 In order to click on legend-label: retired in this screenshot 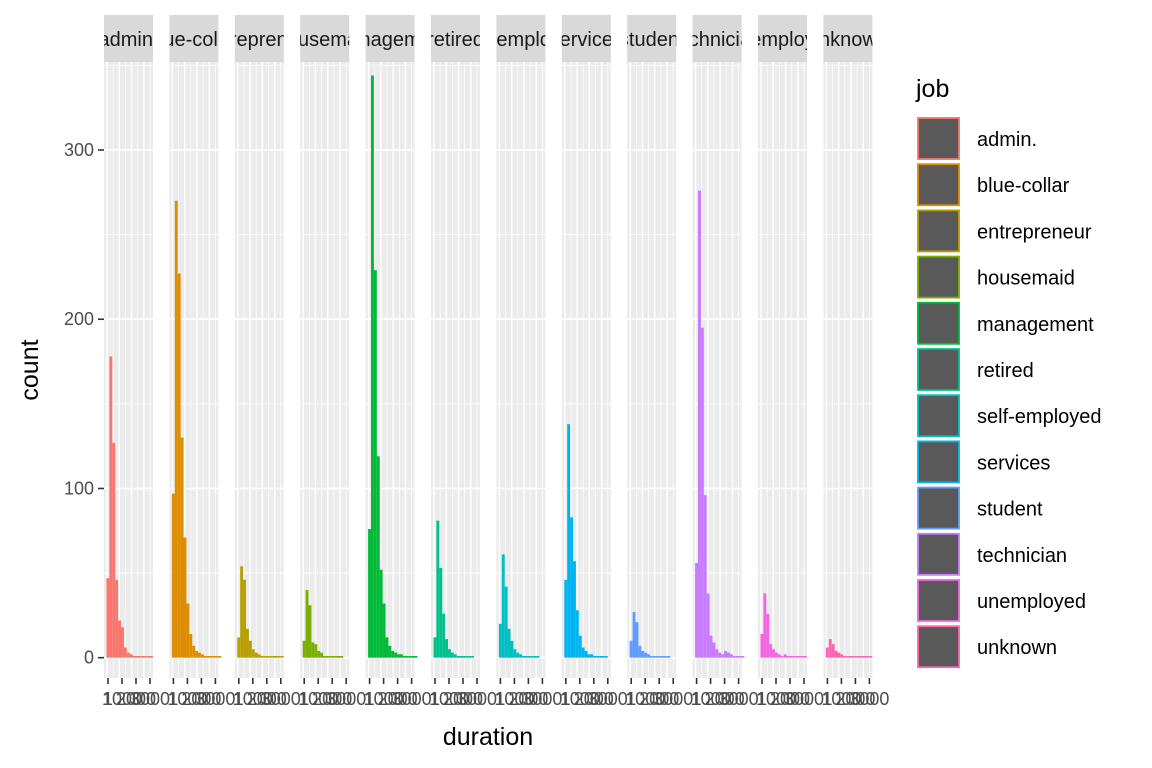, I will do `click(1005, 371)`.